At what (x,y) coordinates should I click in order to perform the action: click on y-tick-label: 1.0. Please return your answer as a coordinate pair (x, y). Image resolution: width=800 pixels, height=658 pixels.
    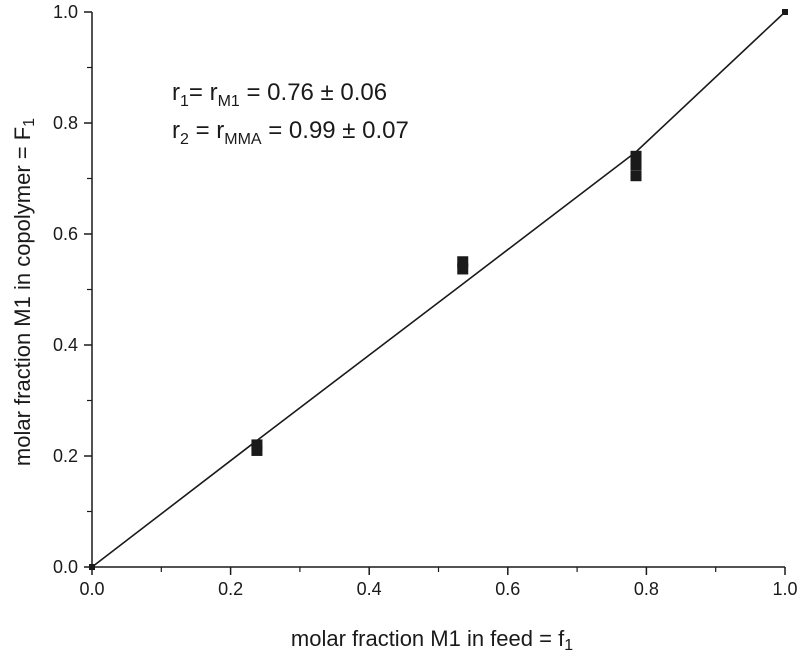
    Looking at the image, I should click on (65, 12).